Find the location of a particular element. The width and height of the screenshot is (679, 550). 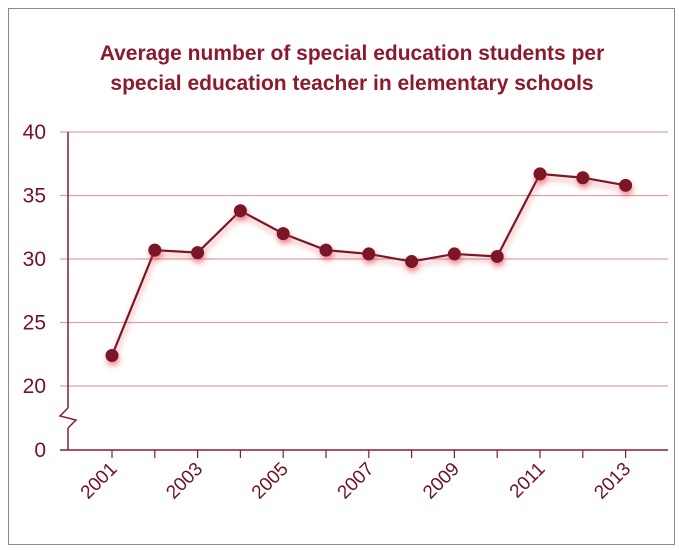

data-point-2010 is located at coordinates (497, 256).